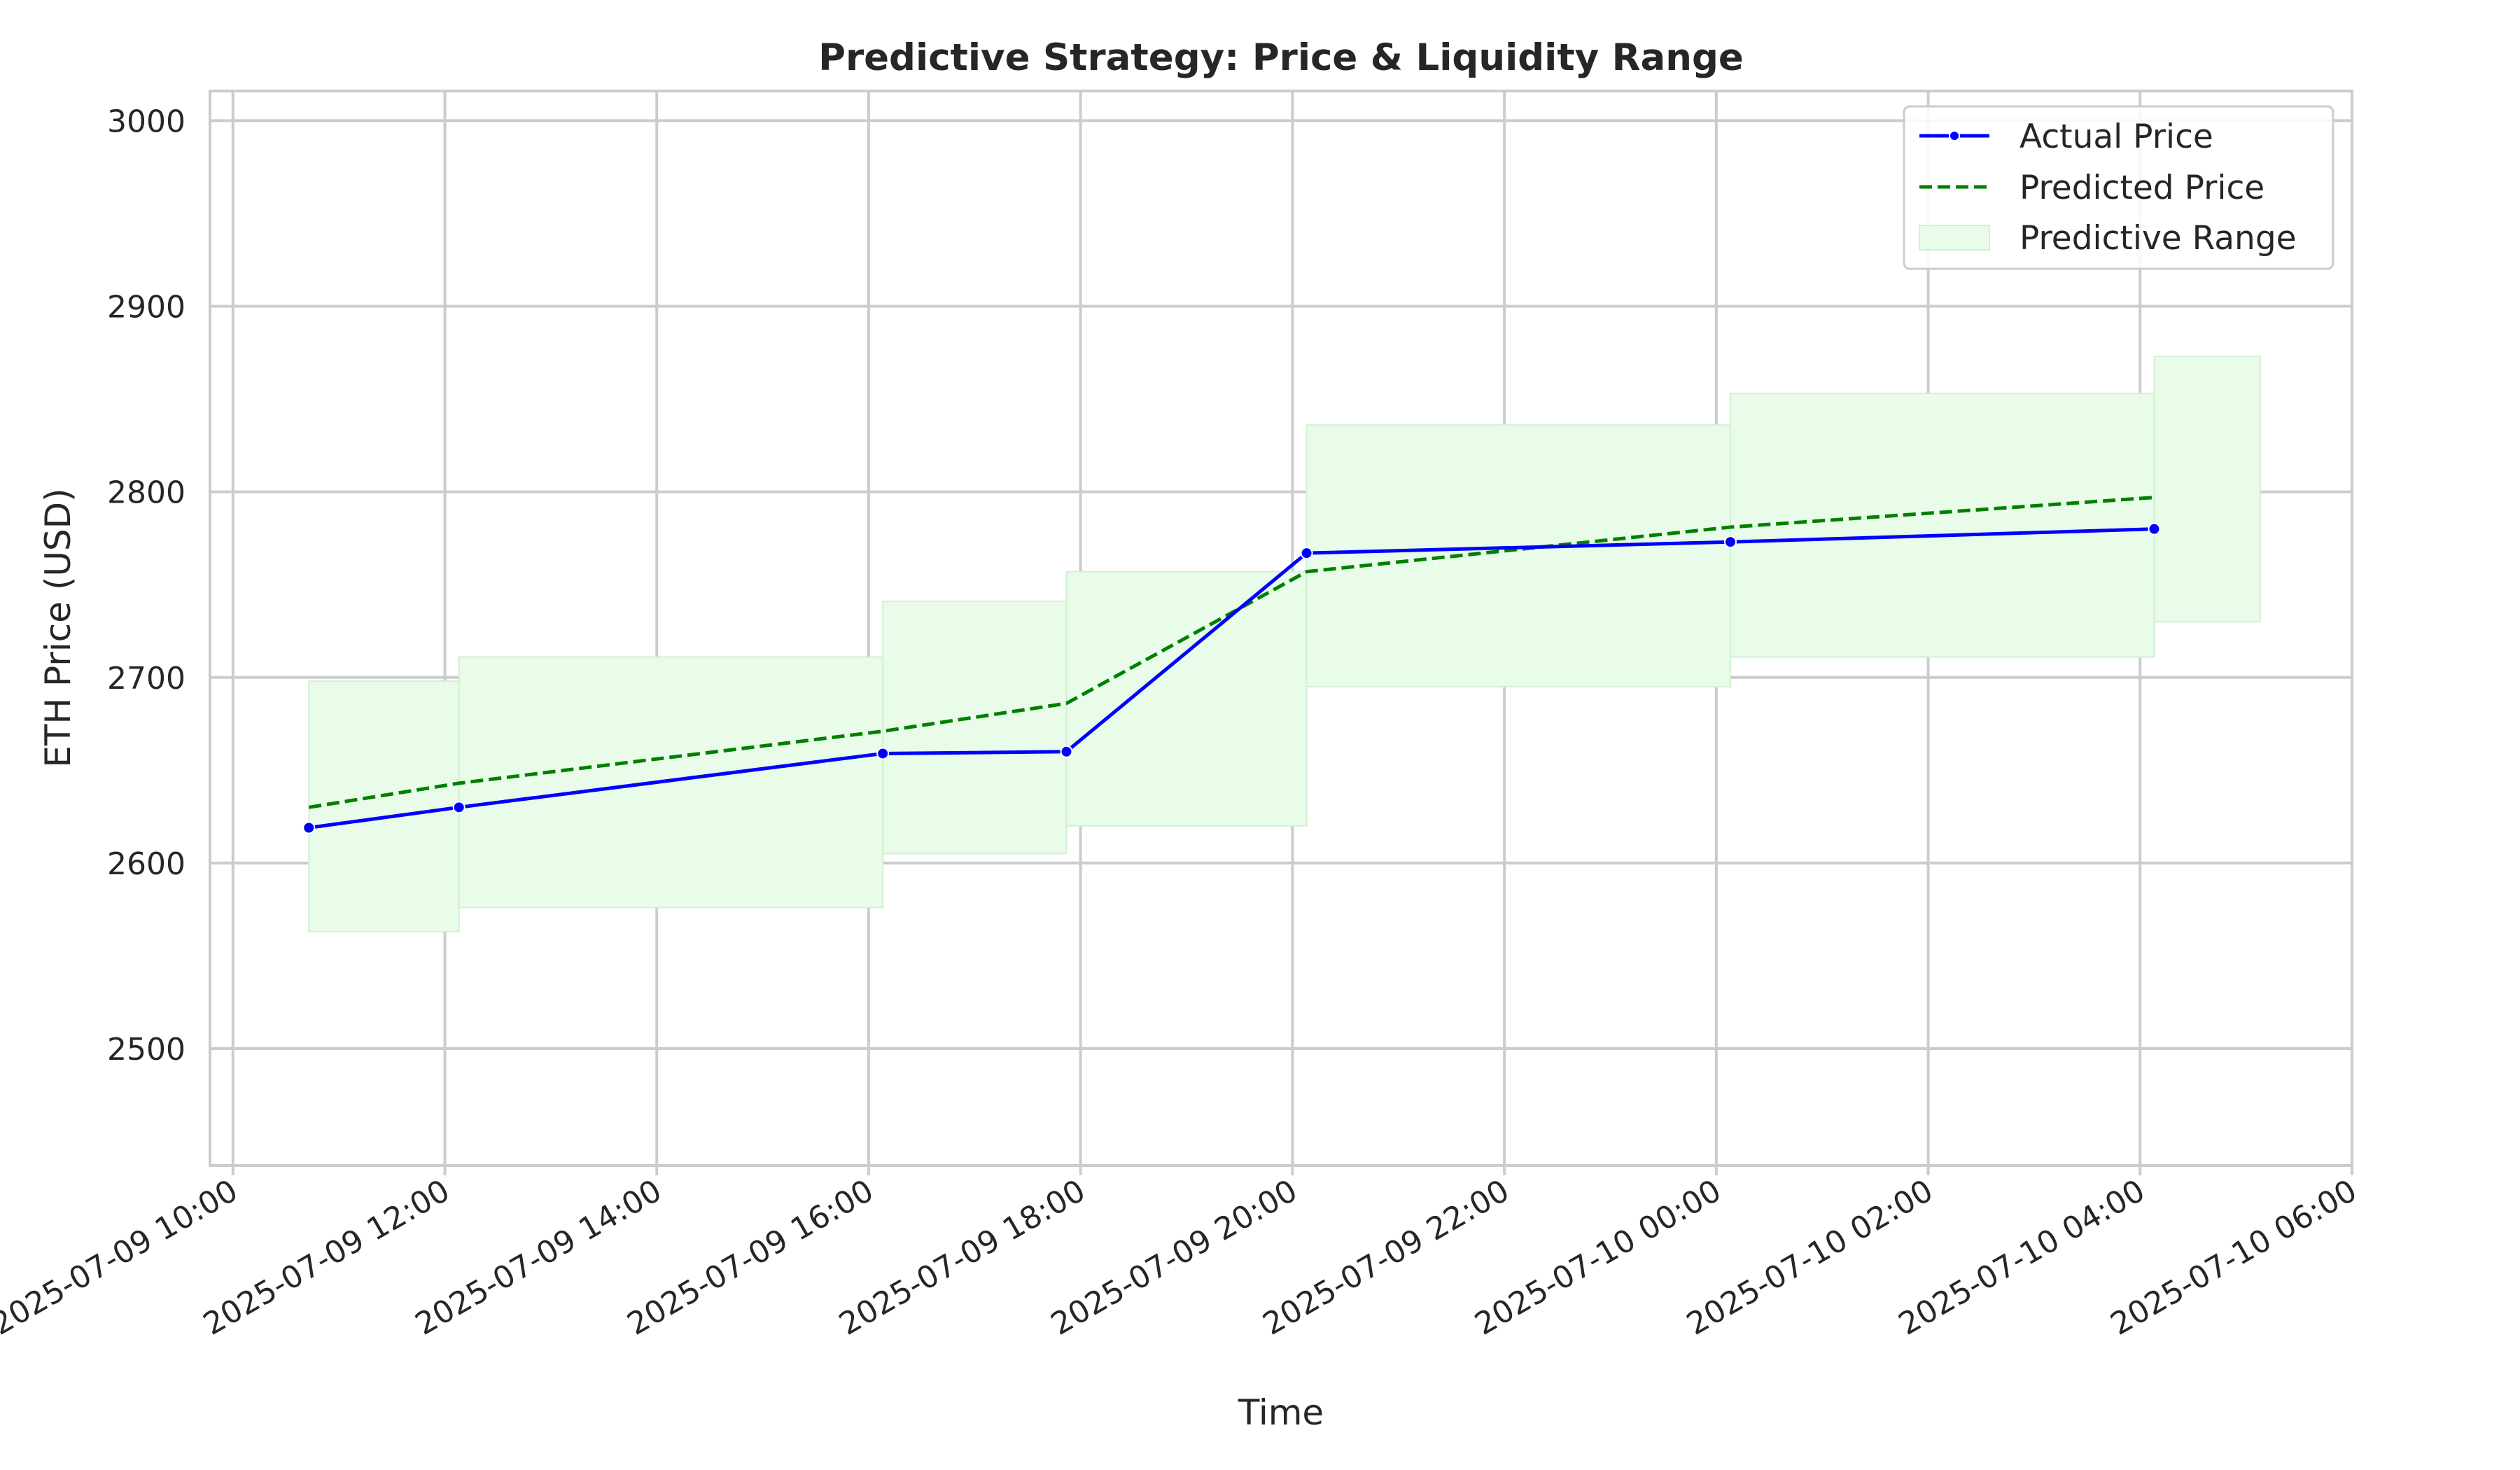 This screenshot has height=1470, width=2520. What do you see at coordinates (146, 678) in the screenshot?
I see `y-tick-label: 2700` at bounding box center [146, 678].